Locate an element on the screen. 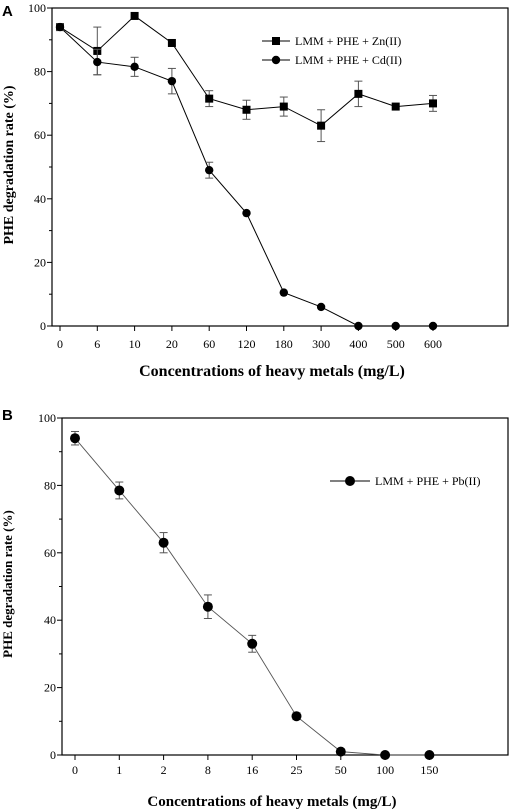 Image resolution: width=510 pixels, height=810 pixels. panel-b-y-tick-label: 60 is located at coordinates (50, 553).